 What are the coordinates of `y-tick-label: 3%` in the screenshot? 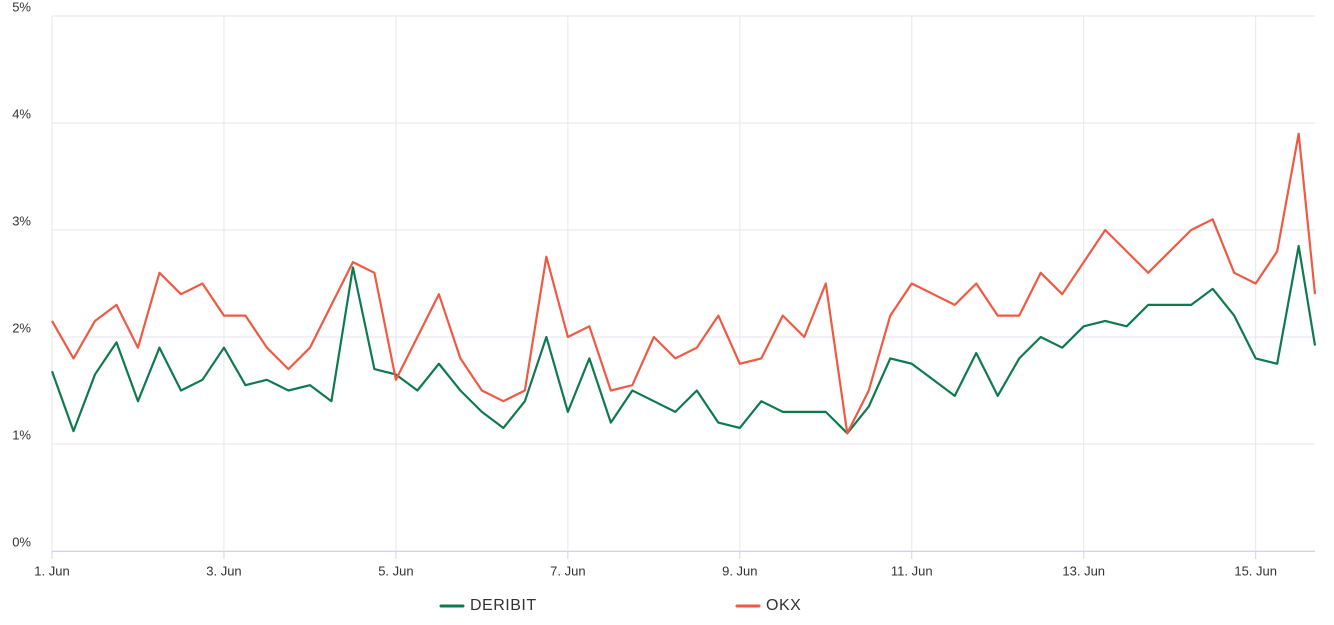 It's located at (21, 220).